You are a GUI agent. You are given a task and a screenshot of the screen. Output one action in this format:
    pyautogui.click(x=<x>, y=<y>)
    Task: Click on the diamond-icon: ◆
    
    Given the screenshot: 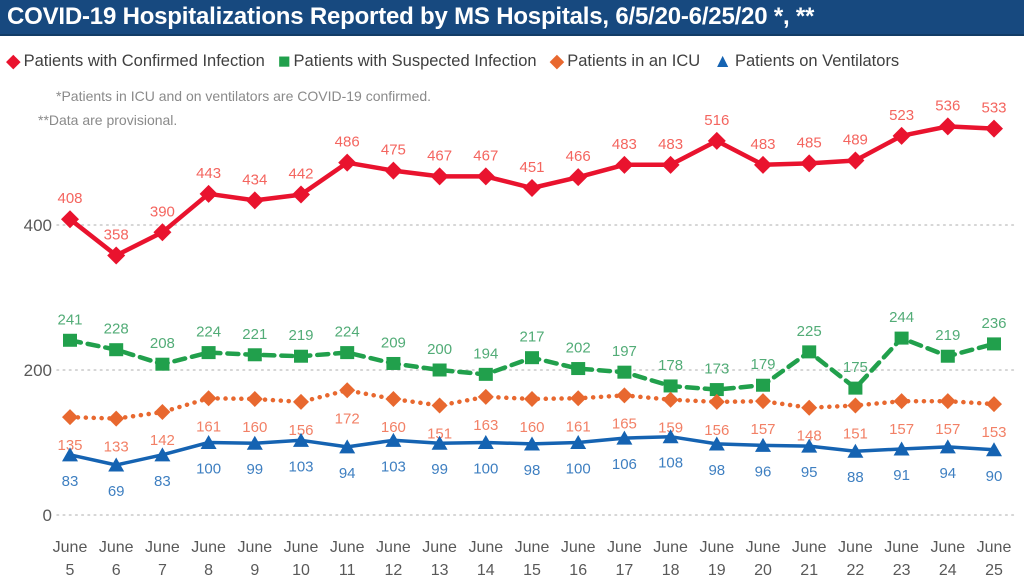 What is the action you would take?
    pyautogui.click(x=13, y=61)
    